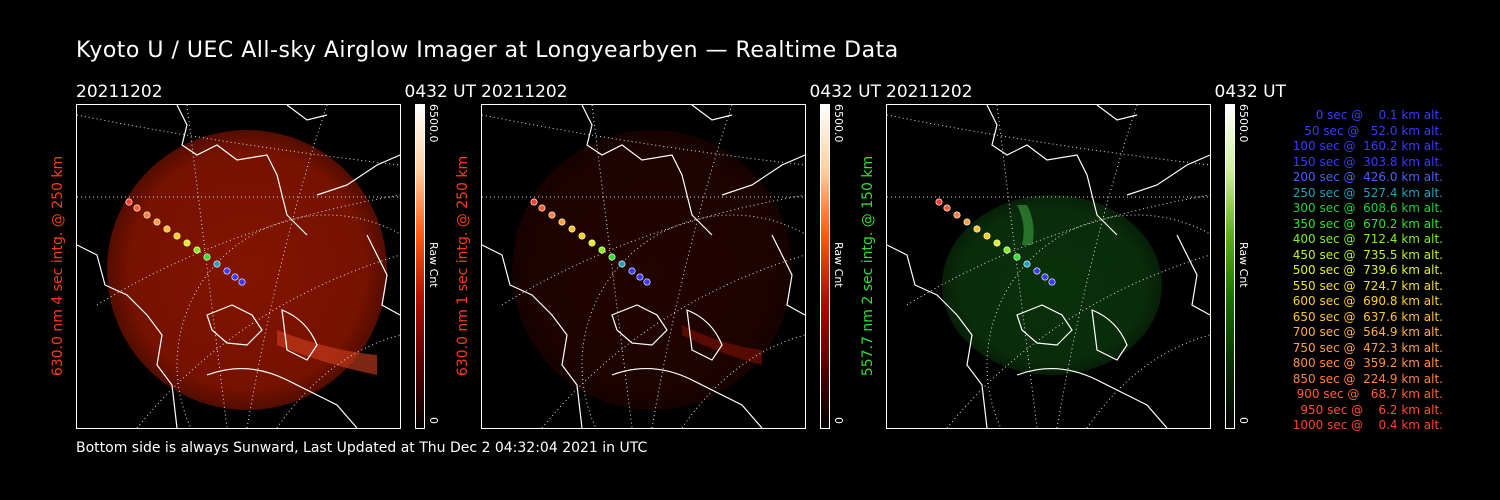  What do you see at coordinates (1367, 316) in the screenshot?
I see `legend-entry: 650 sec @ 637.6 km alt.` at bounding box center [1367, 316].